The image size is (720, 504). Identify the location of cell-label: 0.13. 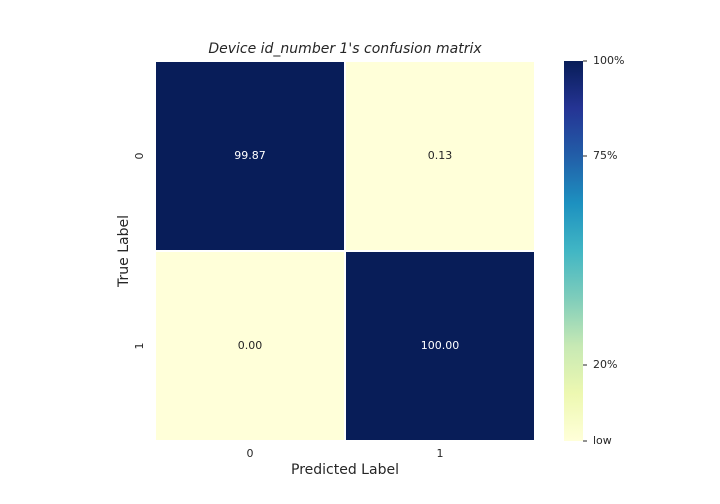
(440, 155).